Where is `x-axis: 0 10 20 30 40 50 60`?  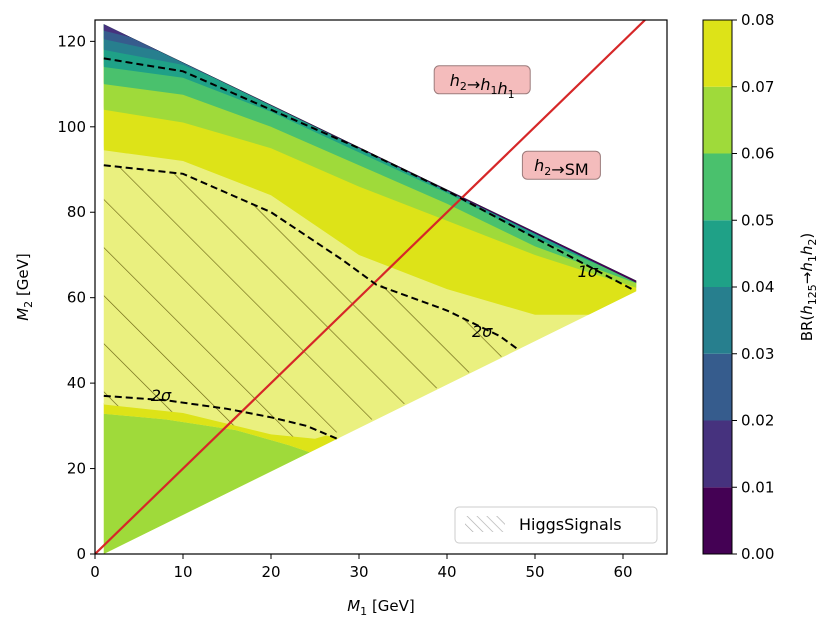
x-axis: 0 10 20 30 40 50 60 is located at coordinates (361, 567).